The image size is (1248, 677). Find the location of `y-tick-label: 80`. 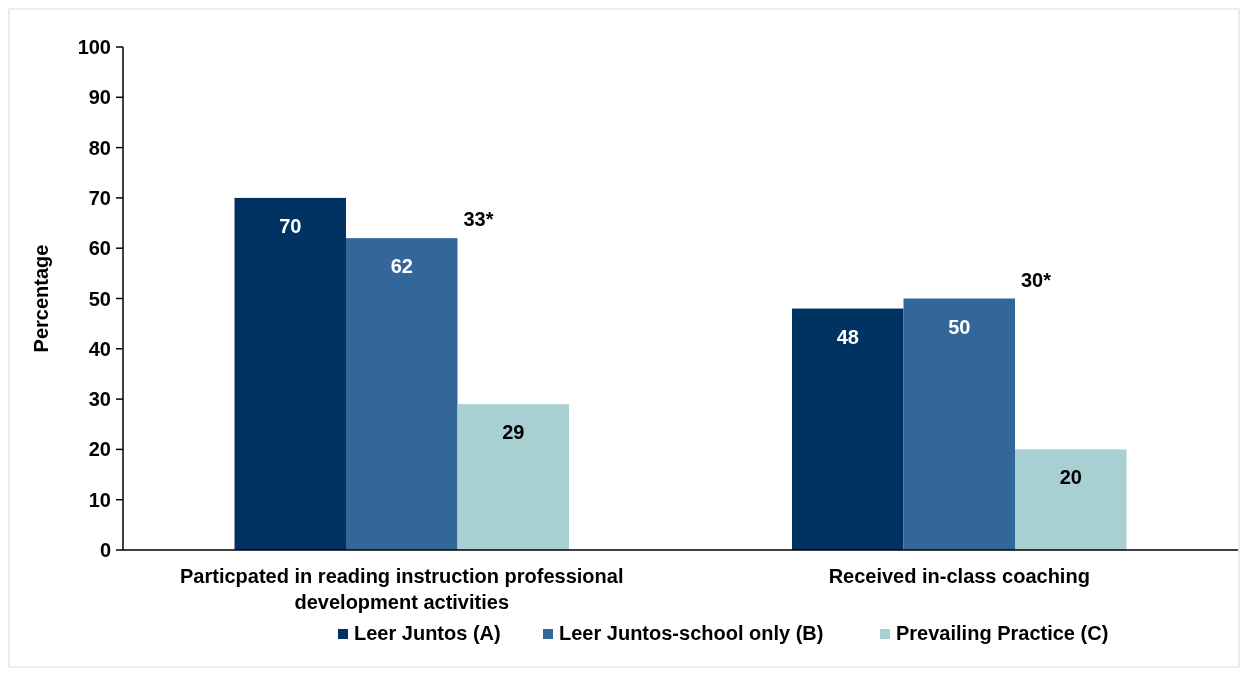

y-tick-label: 80 is located at coordinates (99, 147).